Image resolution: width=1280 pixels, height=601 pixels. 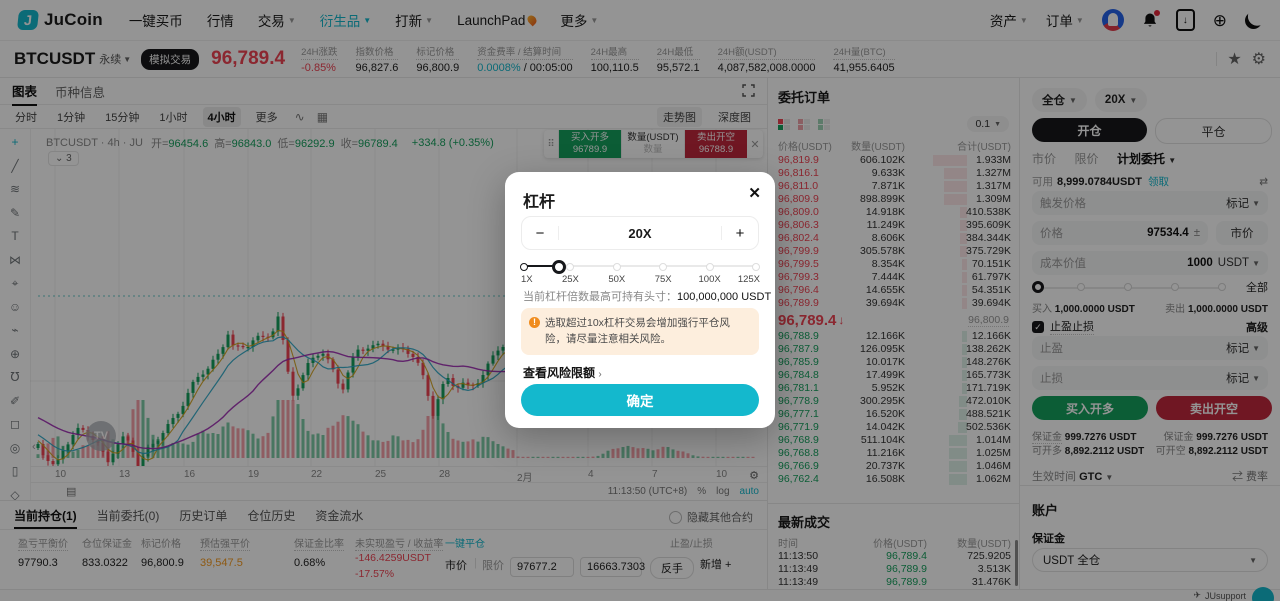 I want to click on slider-all-label: 全部, so click(x=1257, y=288).